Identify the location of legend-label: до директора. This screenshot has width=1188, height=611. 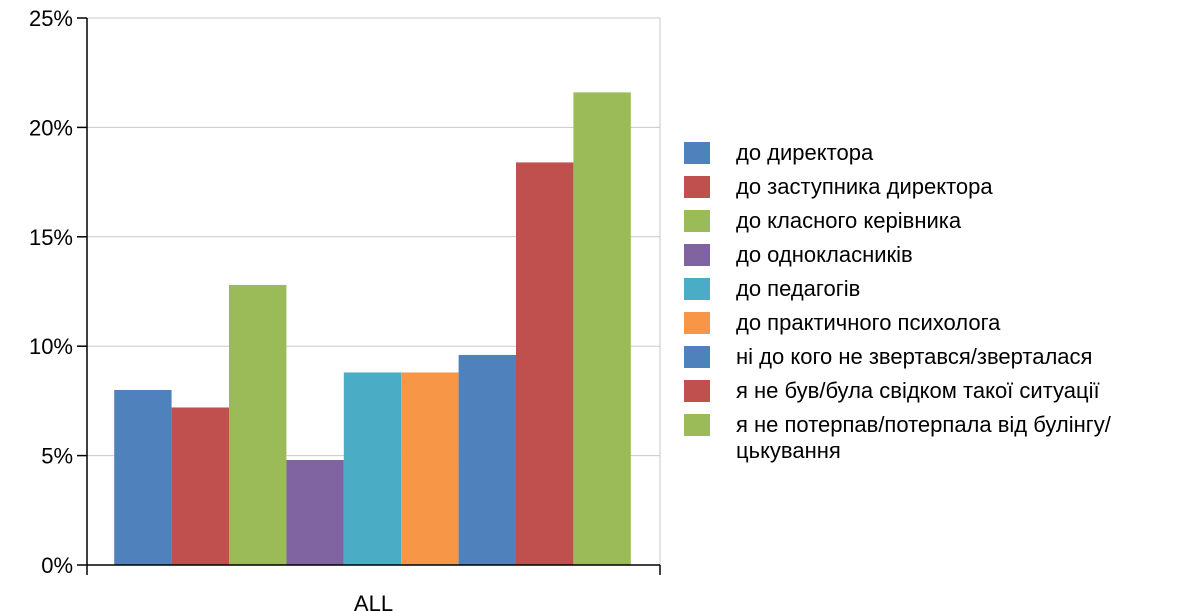
(805, 152).